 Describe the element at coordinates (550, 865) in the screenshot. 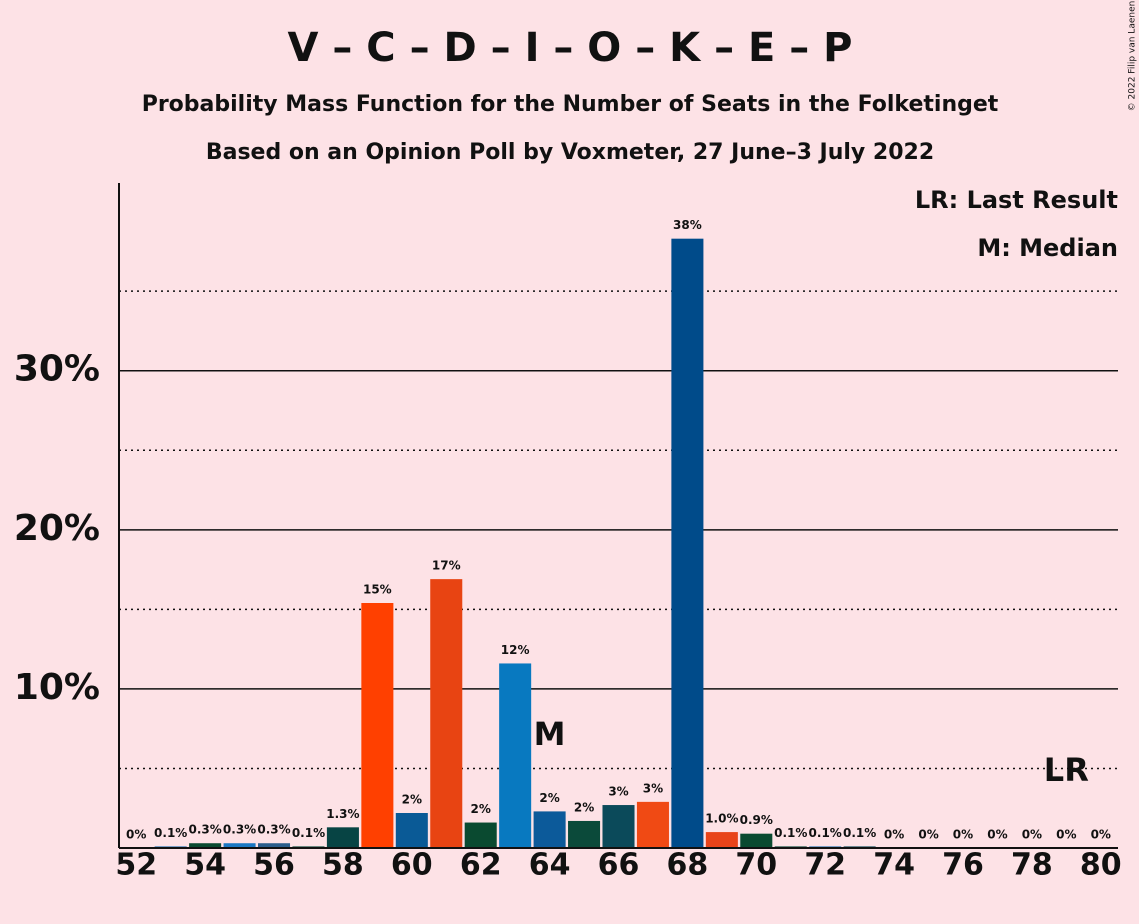

I see `x-tick-label: 64` at that location.